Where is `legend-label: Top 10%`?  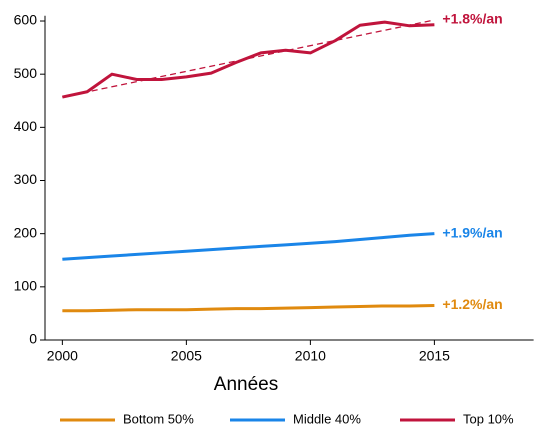
legend-label: Top 10% is located at coordinates (488, 418).